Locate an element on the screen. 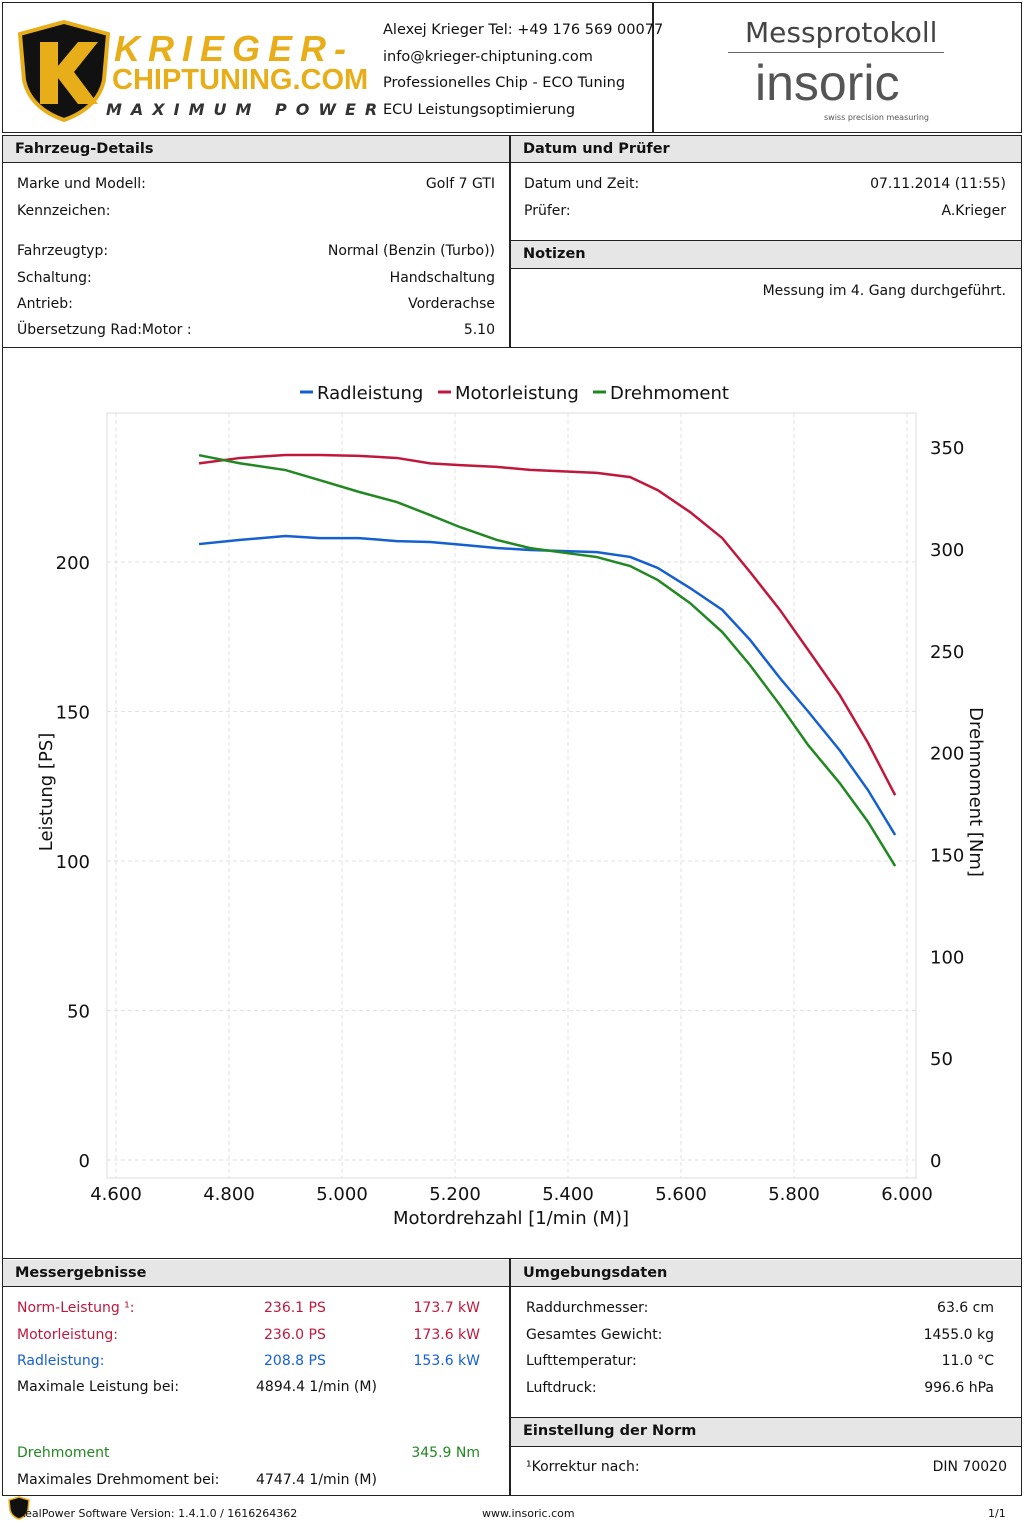 The image size is (1024, 1523). x-tick-label: 5.200 is located at coordinates (455, 1194).